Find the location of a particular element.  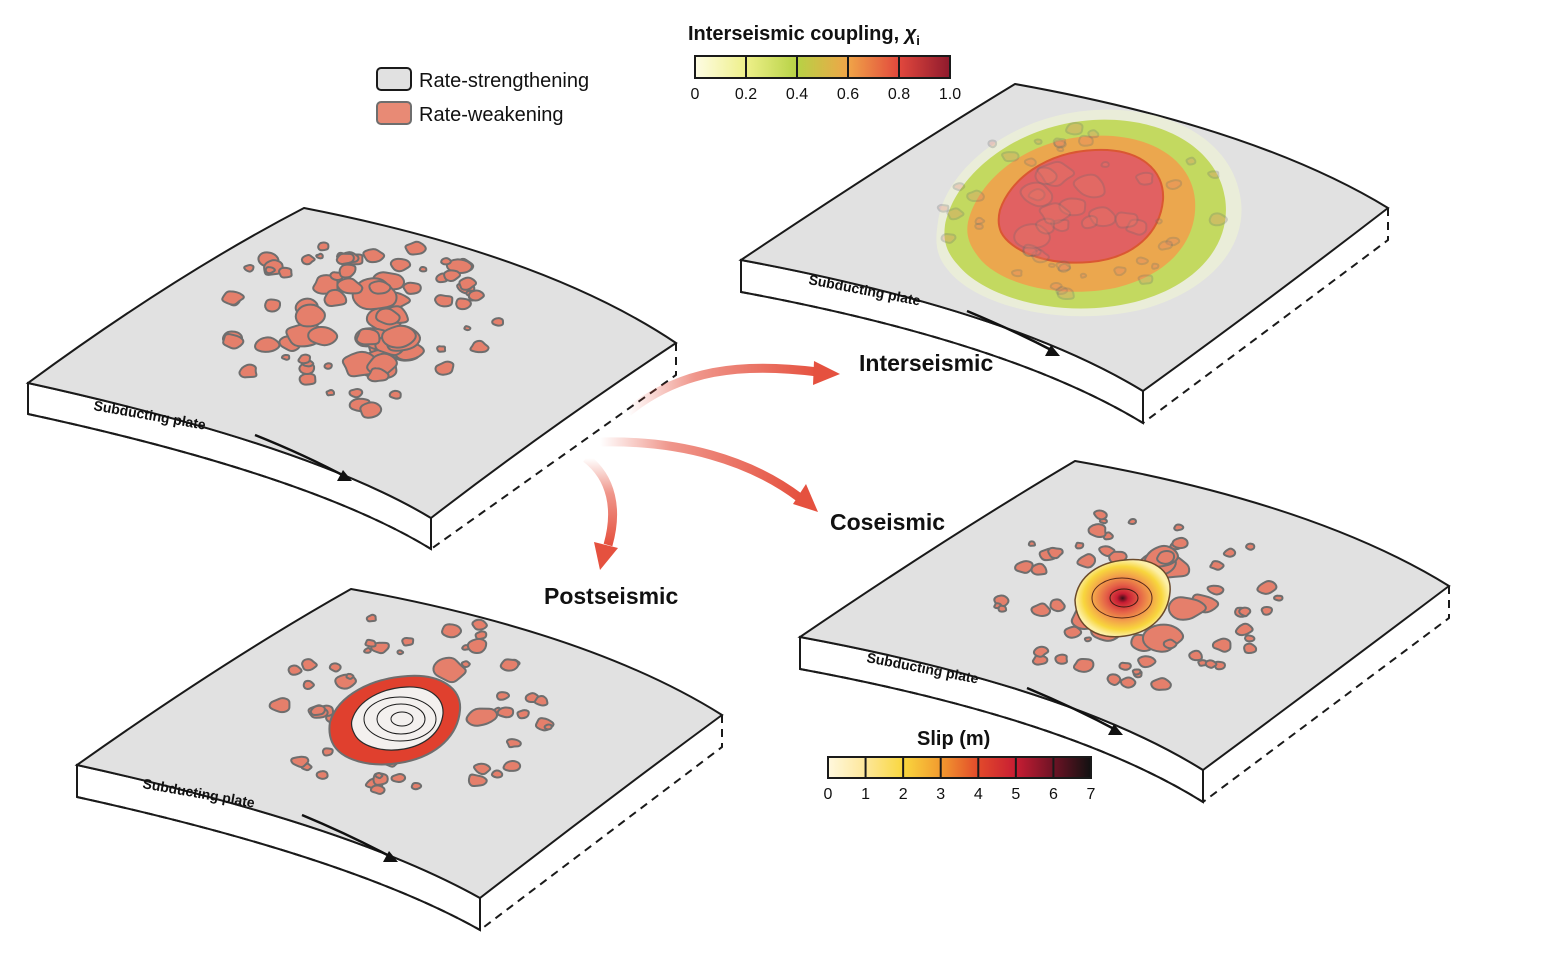

coupling-colorbar-ticks: 0 0.2 0.4 0.6 0.8 1.0 is located at coordinates (826, 94).